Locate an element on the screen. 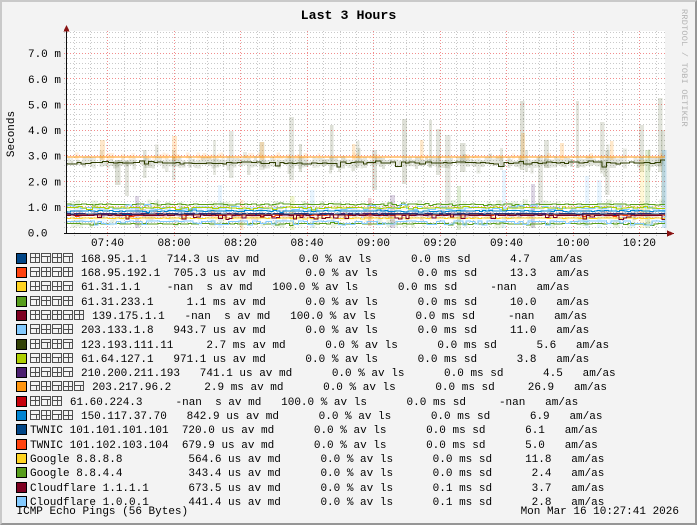 The height and width of the screenshot is (525, 697). svg-text: 3.0 m is located at coordinates (44, 158).